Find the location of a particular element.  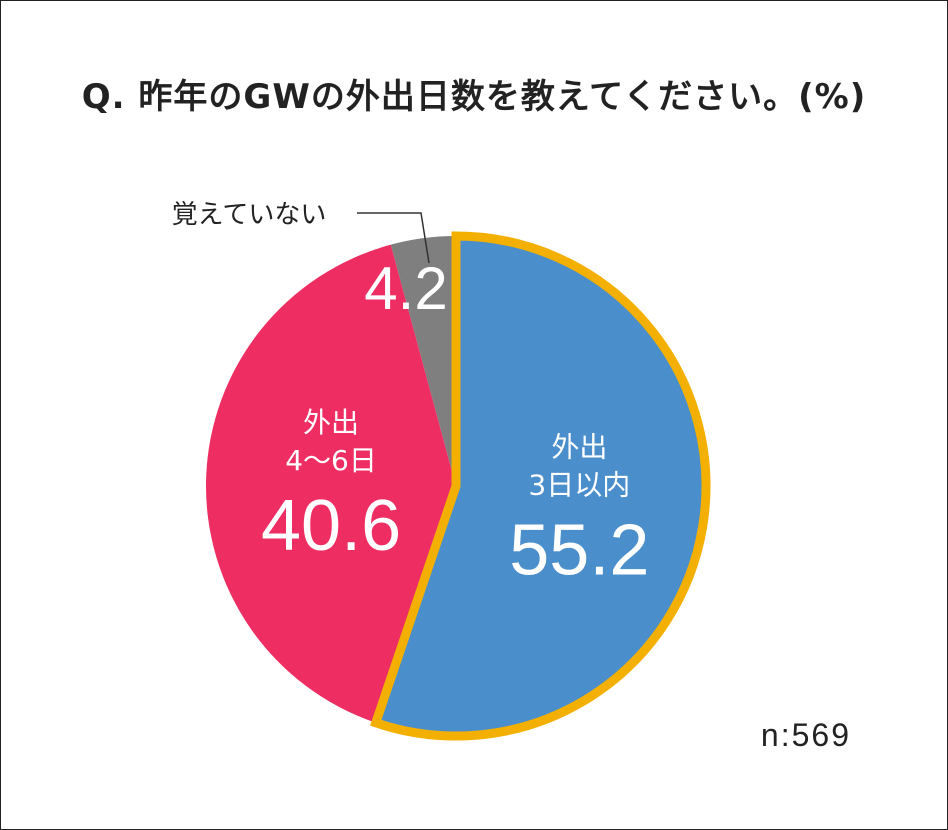

pie-value-label-2: 4.2 is located at coordinates (405, 288).